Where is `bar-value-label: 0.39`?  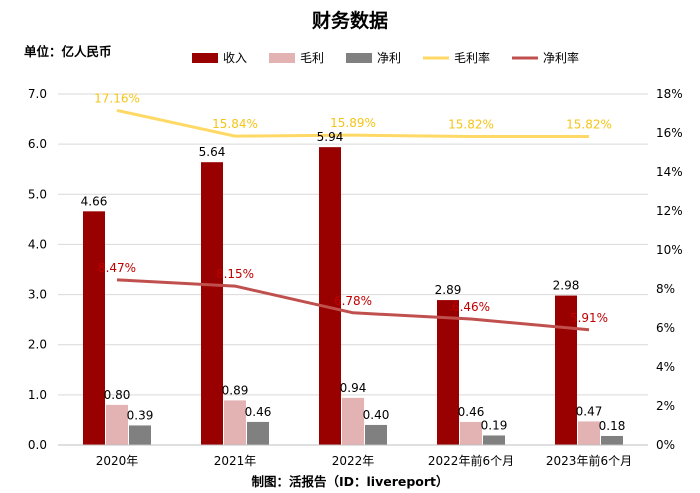 bar-value-label: 0.39 is located at coordinates (140, 415).